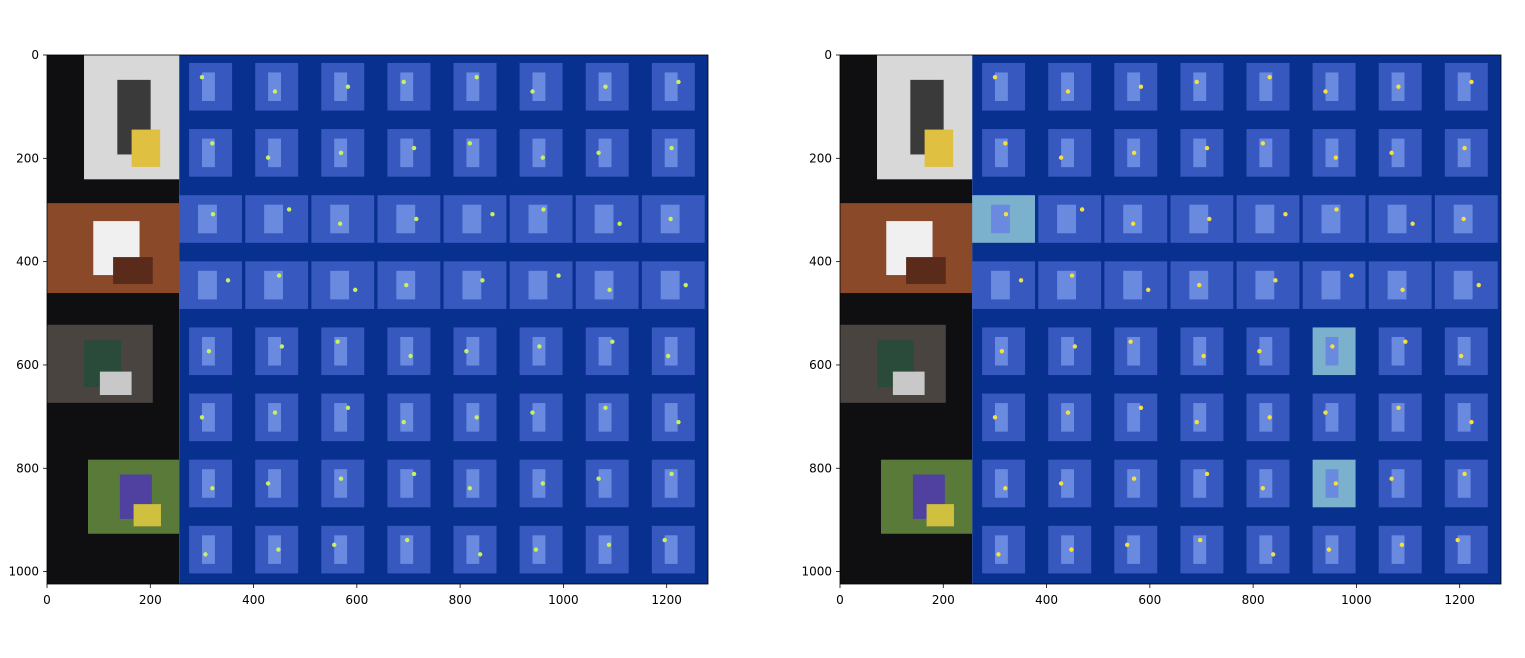 The height and width of the screenshot is (658, 1525). Describe the element at coordinates (460, 600) in the screenshot. I see `x-tick-label: 800` at that location.